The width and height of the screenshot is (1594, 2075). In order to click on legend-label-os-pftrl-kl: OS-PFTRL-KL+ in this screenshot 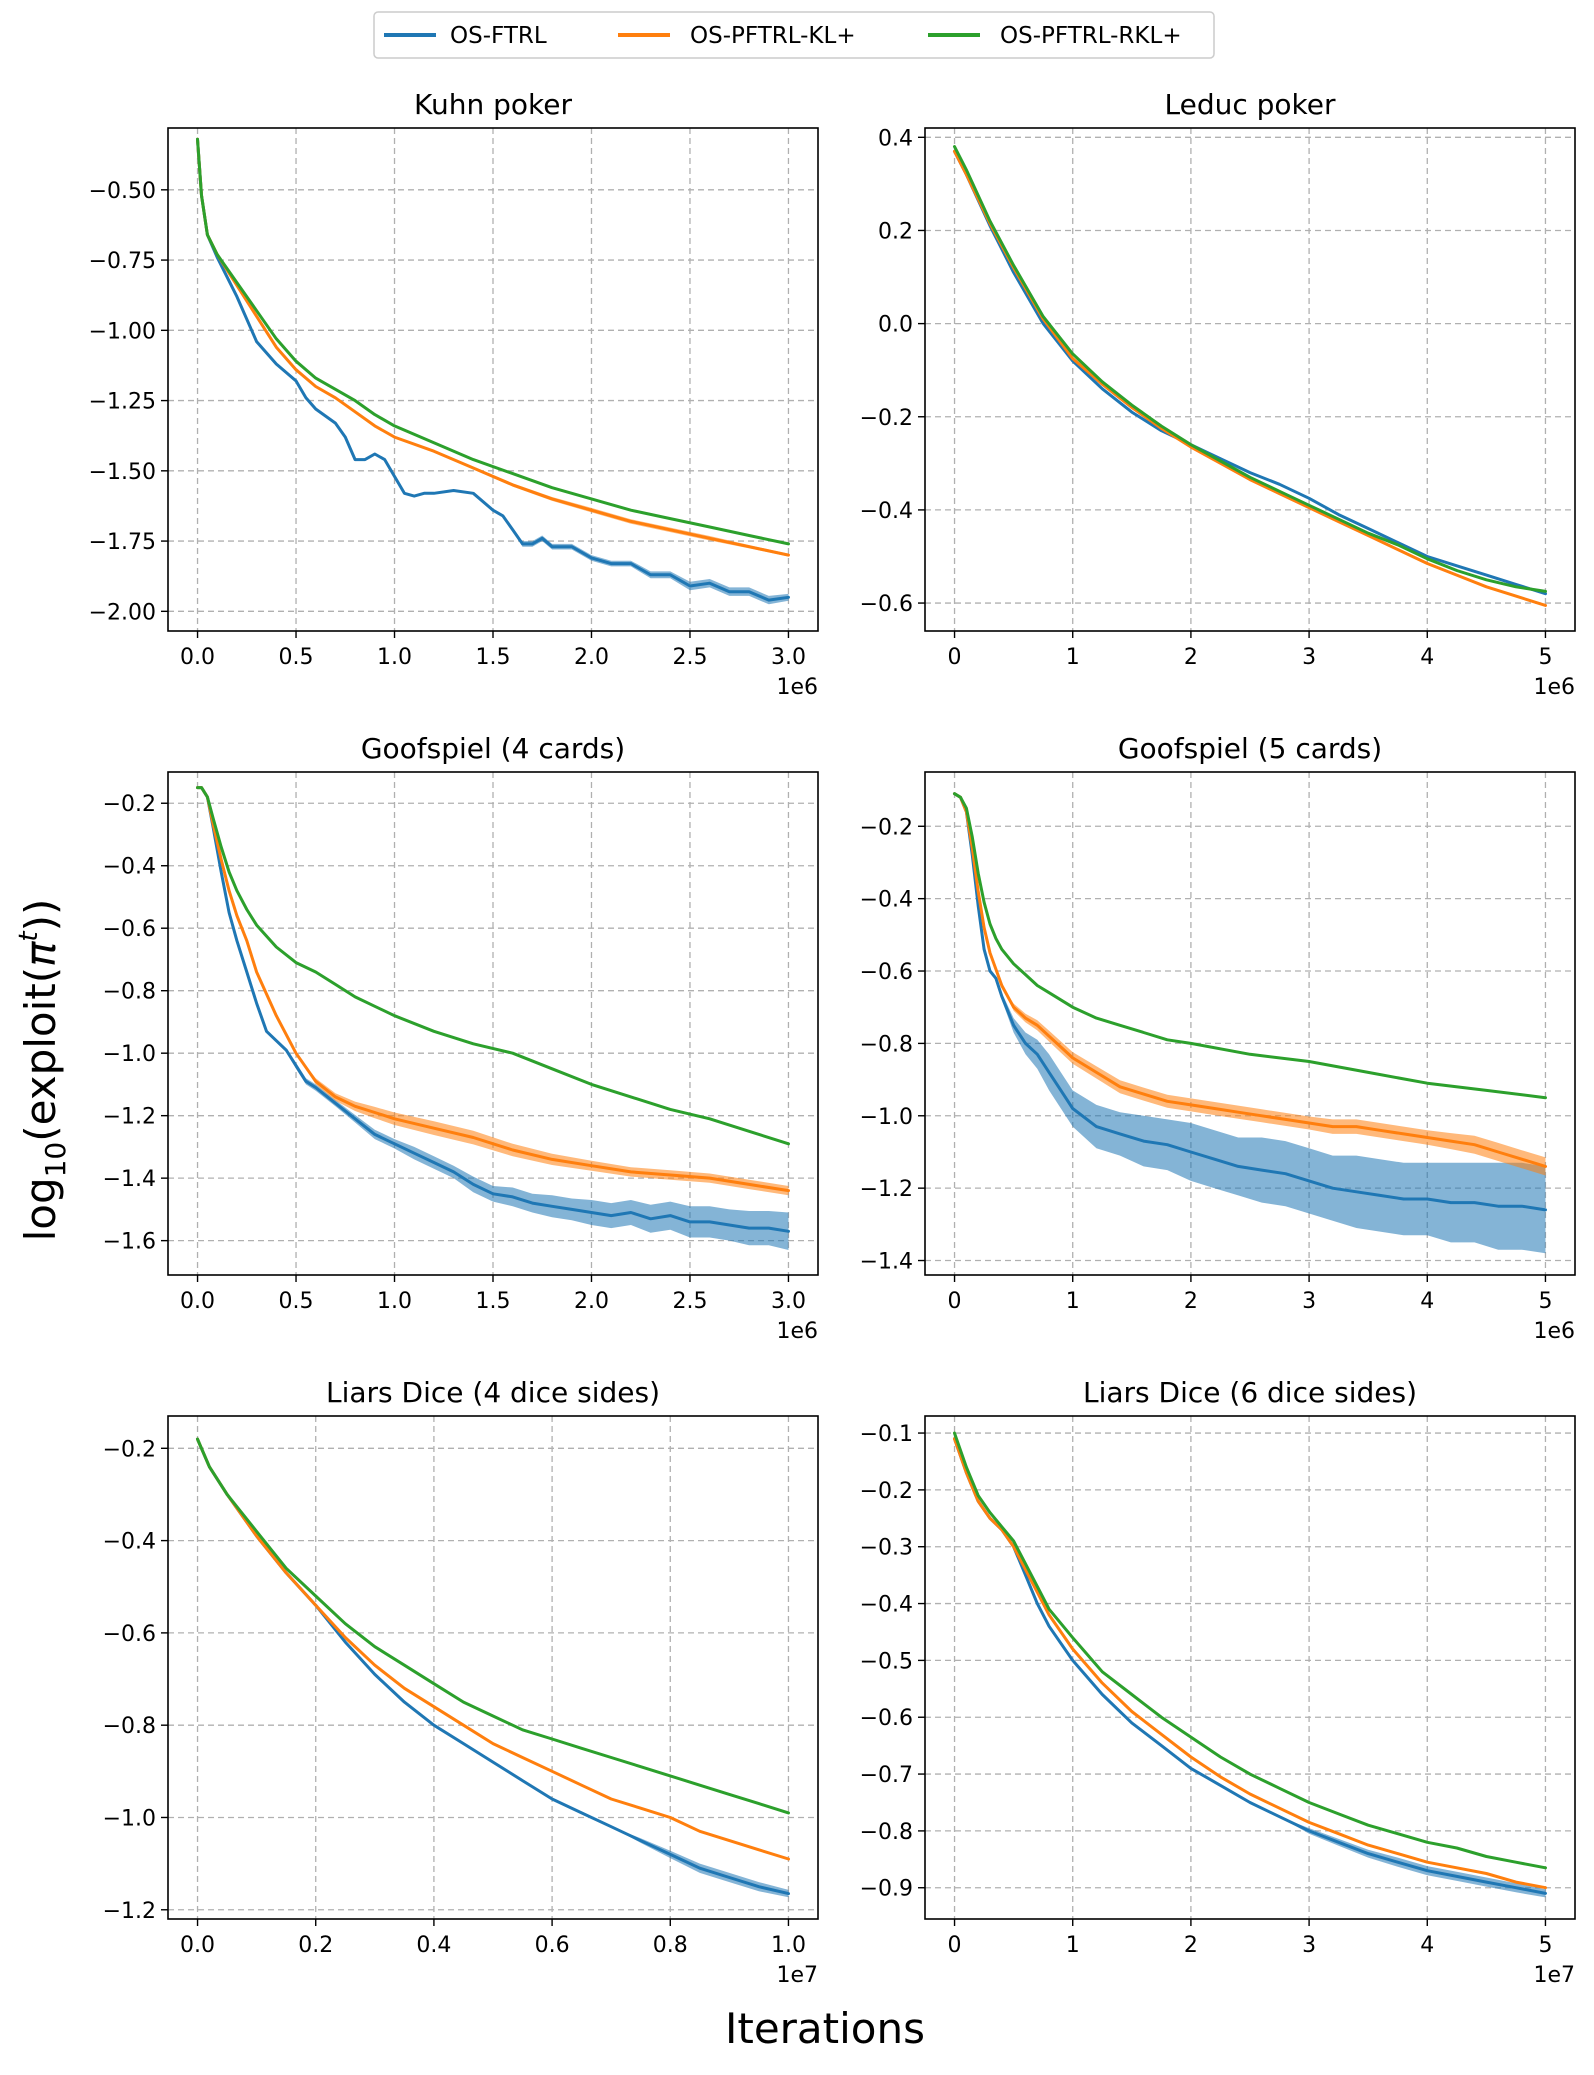, I will do `click(773, 36)`.